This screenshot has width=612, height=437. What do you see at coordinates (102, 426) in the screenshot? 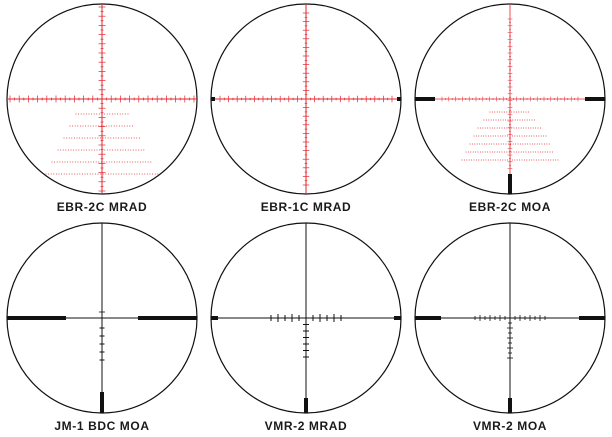
I see `reticle-label: JM-1 BDC MOA` at bounding box center [102, 426].